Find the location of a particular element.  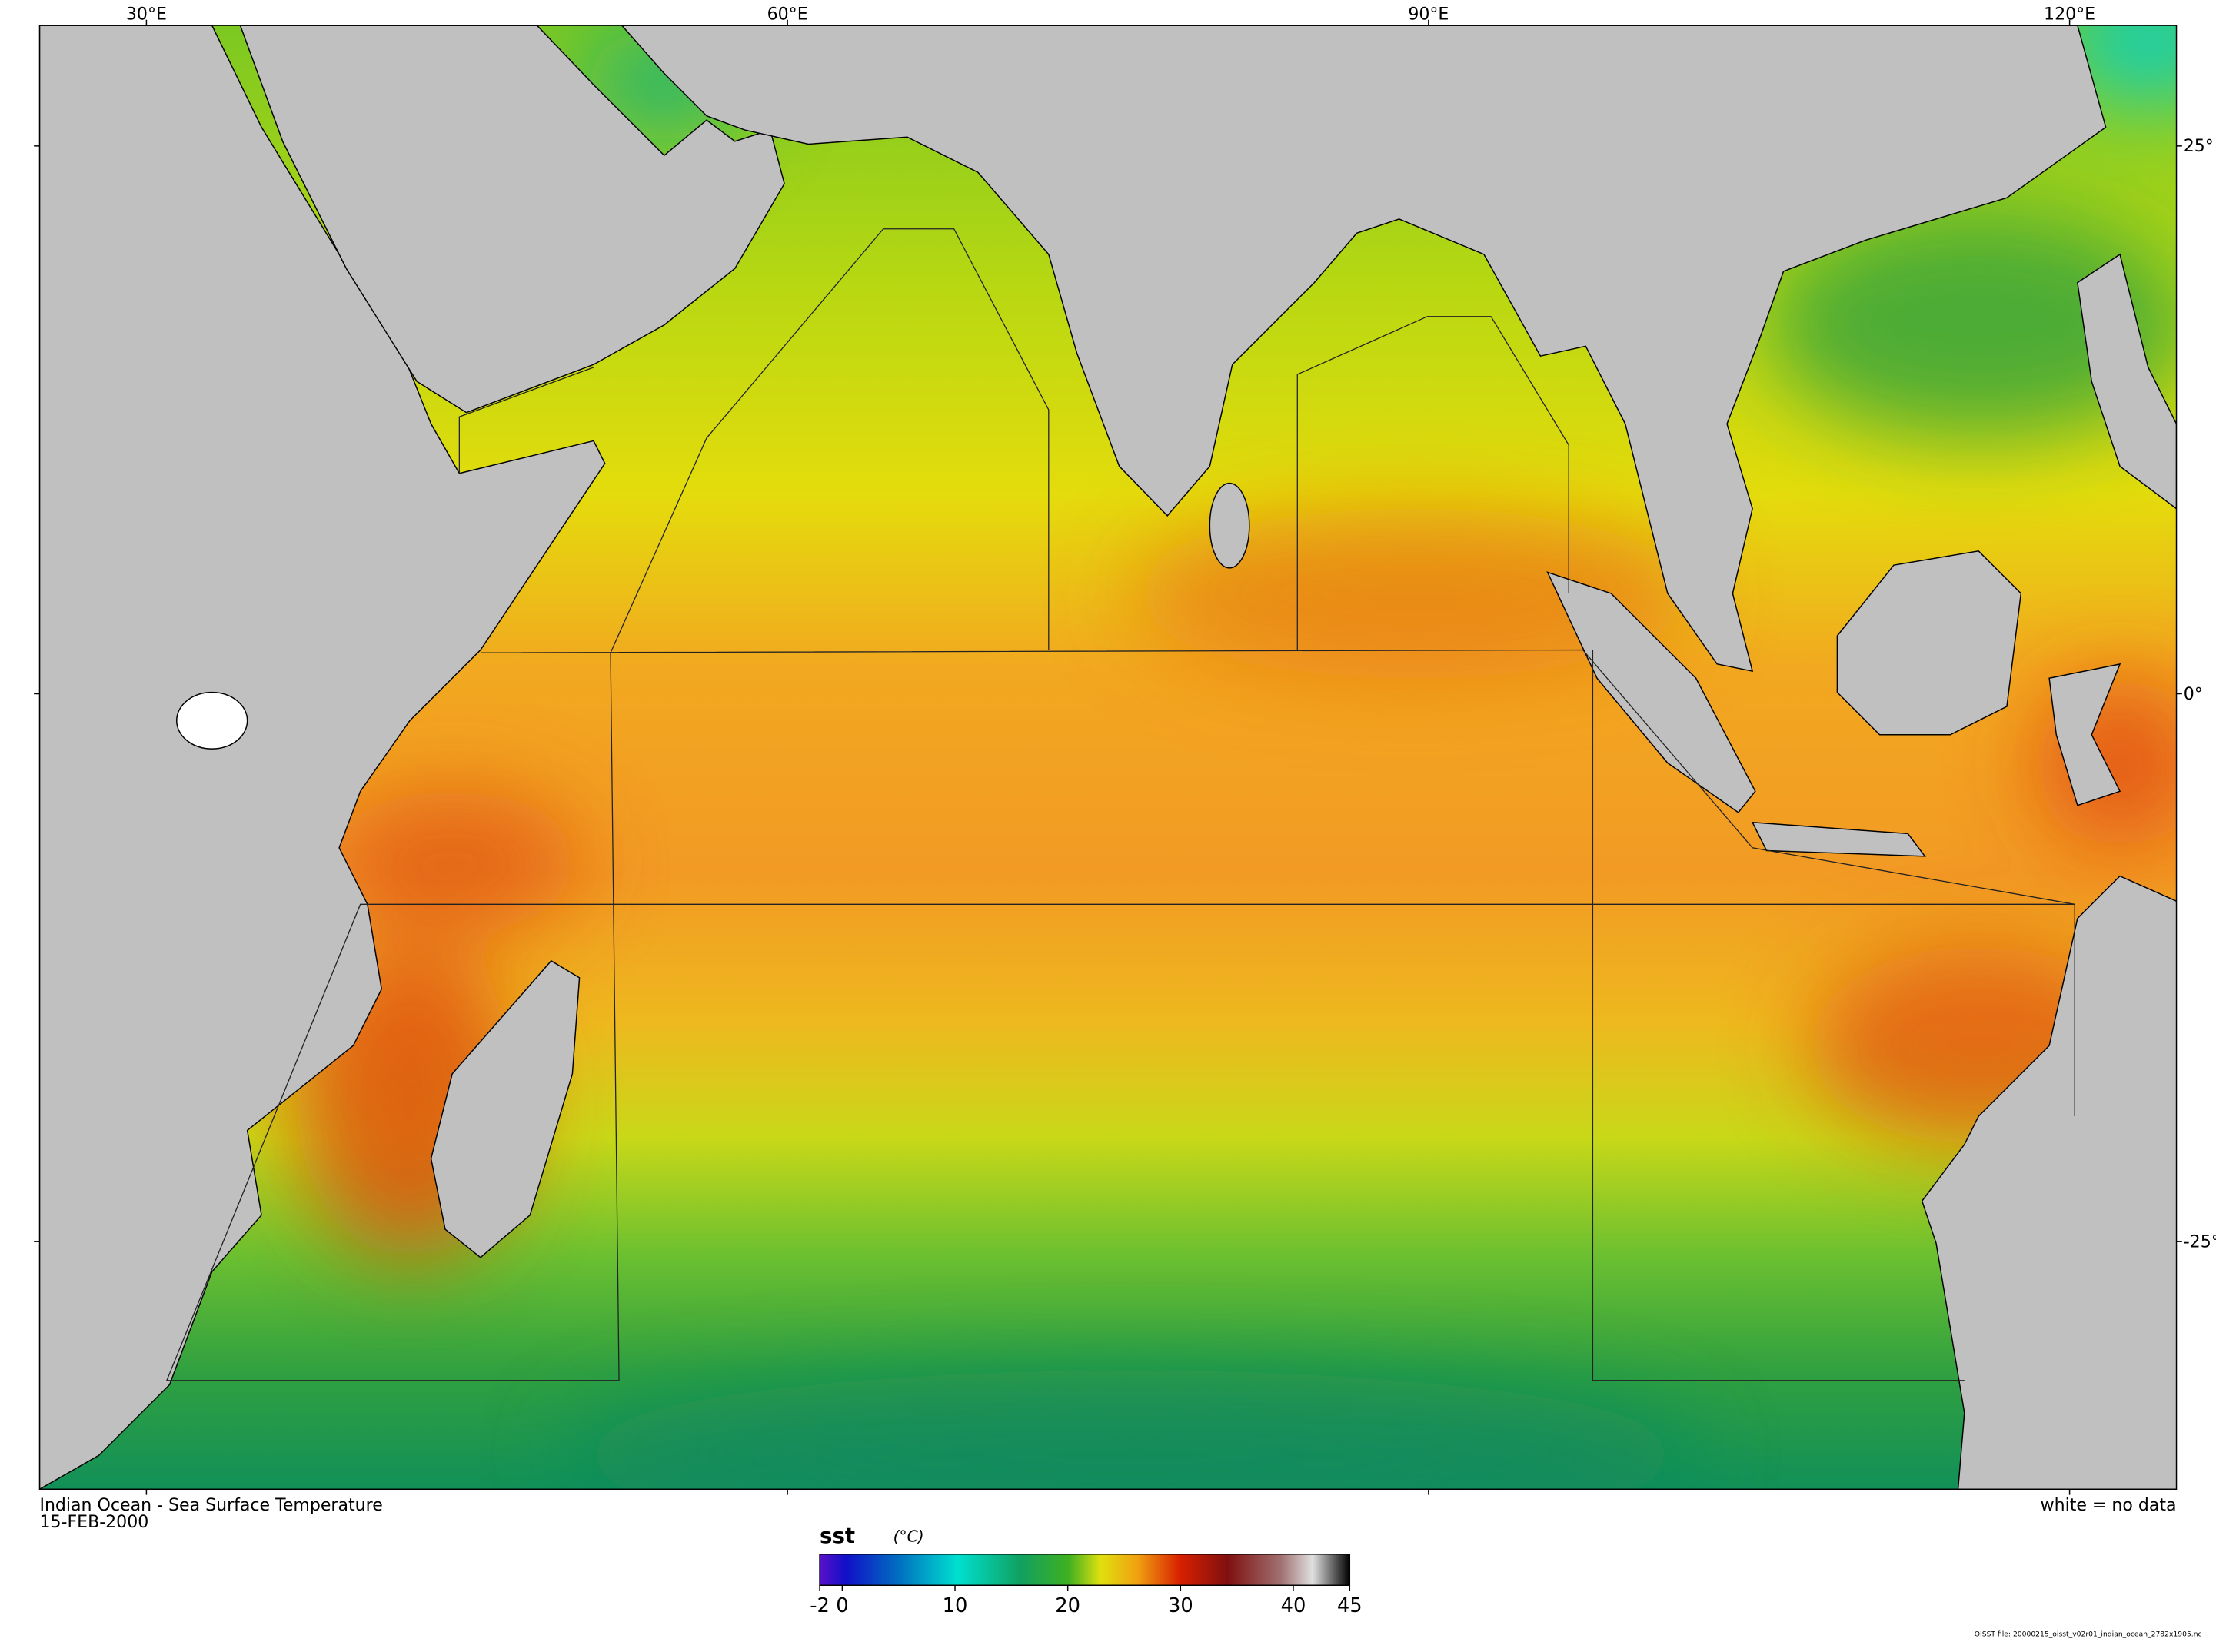

sri-lanka is located at coordinates (1229, 525).